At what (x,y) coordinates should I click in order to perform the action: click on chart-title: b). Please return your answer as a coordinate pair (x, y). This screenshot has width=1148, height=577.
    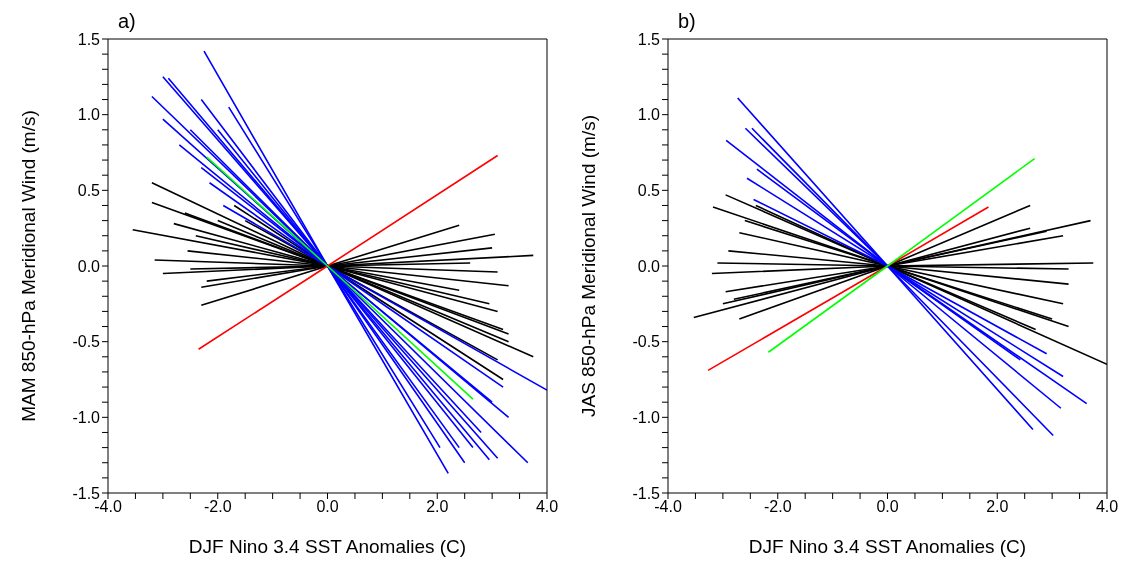
    Looking at the image, I should click on (687, 21).